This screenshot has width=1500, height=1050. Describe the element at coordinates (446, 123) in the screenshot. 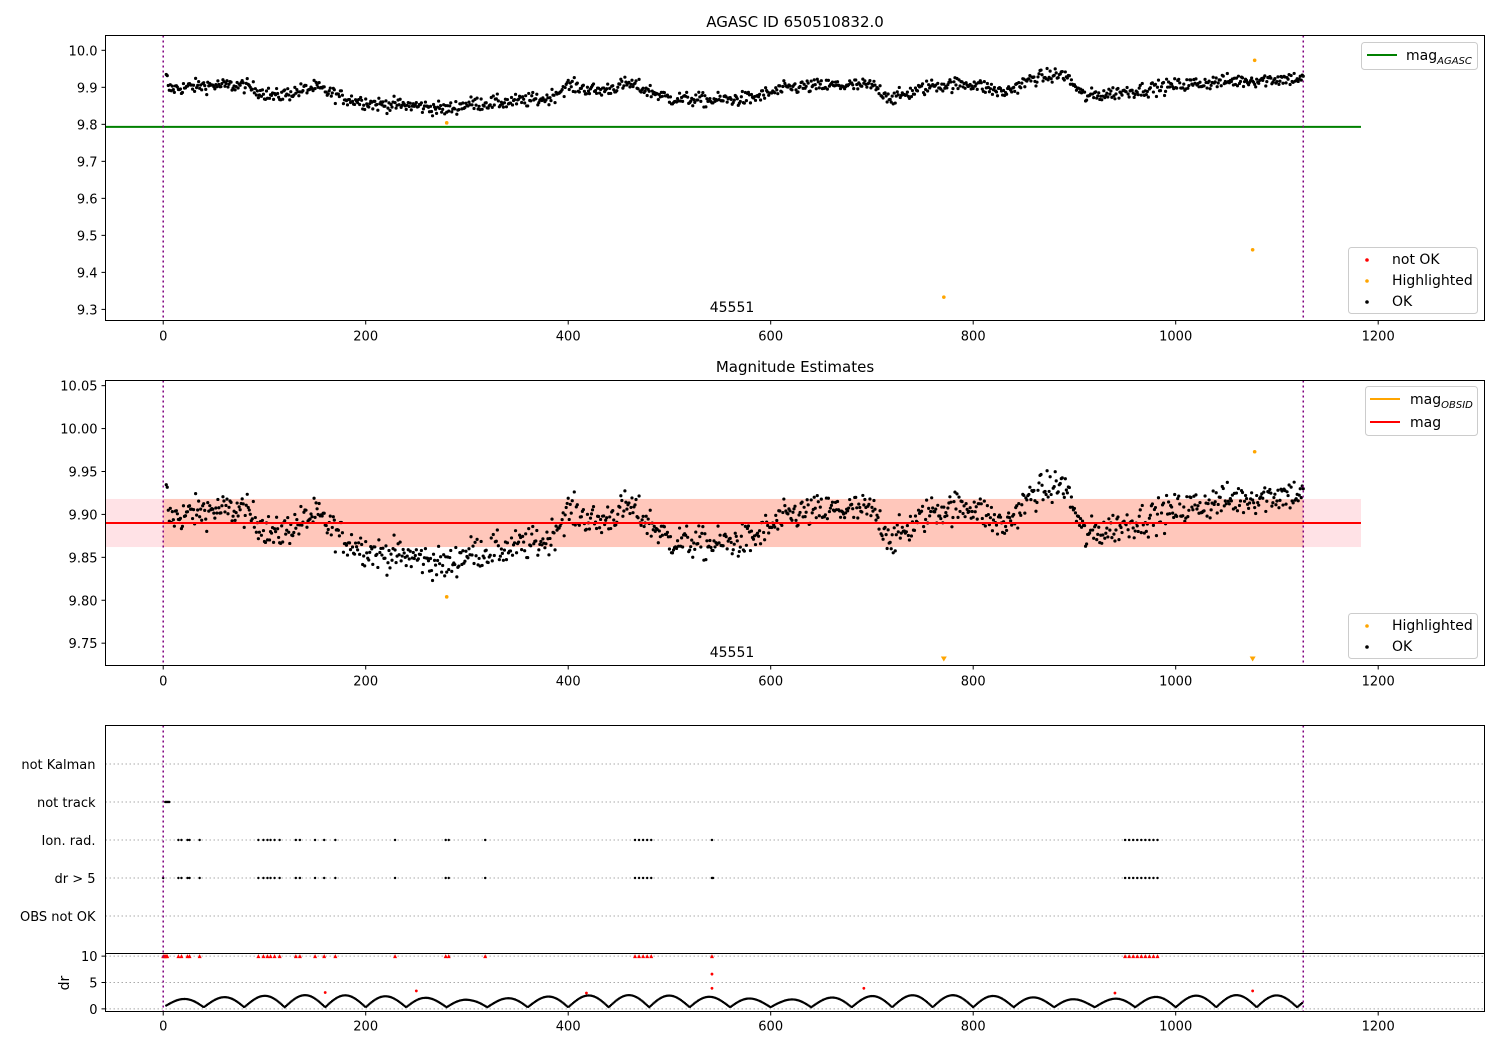

I see `highlighted-point` at that location.